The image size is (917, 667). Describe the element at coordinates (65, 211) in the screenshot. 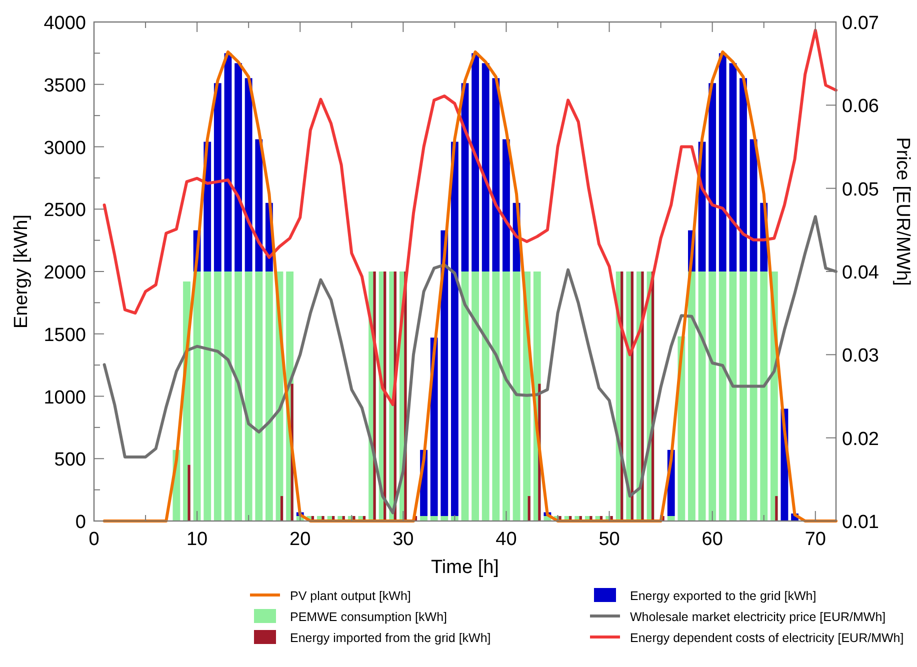

I see `y-tick-label: 2500` at that location.